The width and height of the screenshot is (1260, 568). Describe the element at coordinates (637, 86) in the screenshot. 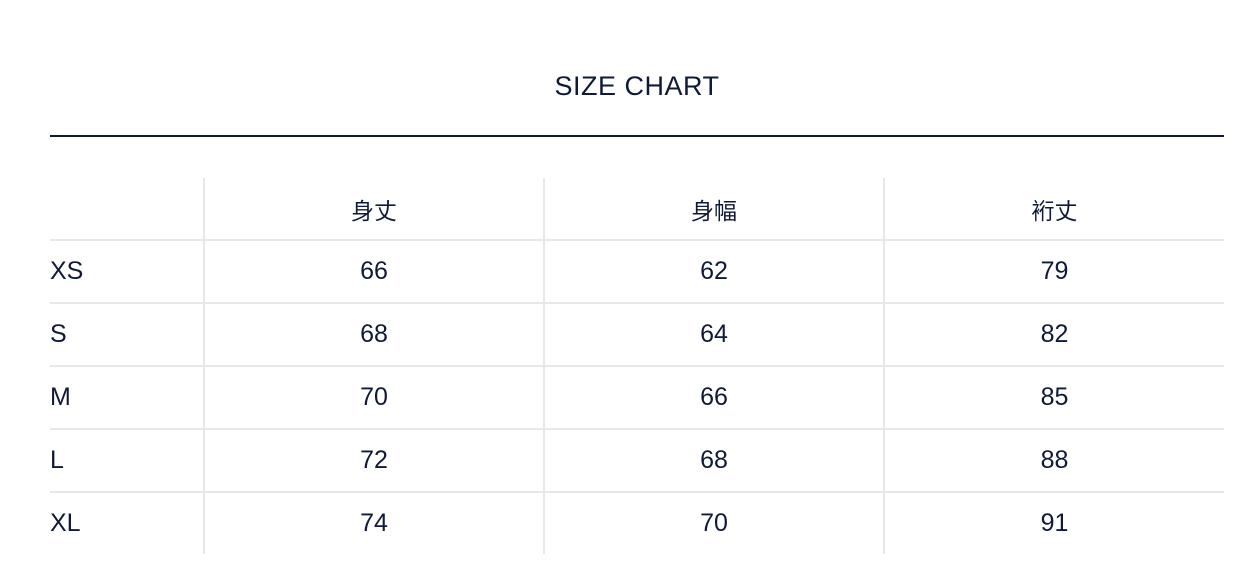

I see `page-title: SIZE CHART` at that location.